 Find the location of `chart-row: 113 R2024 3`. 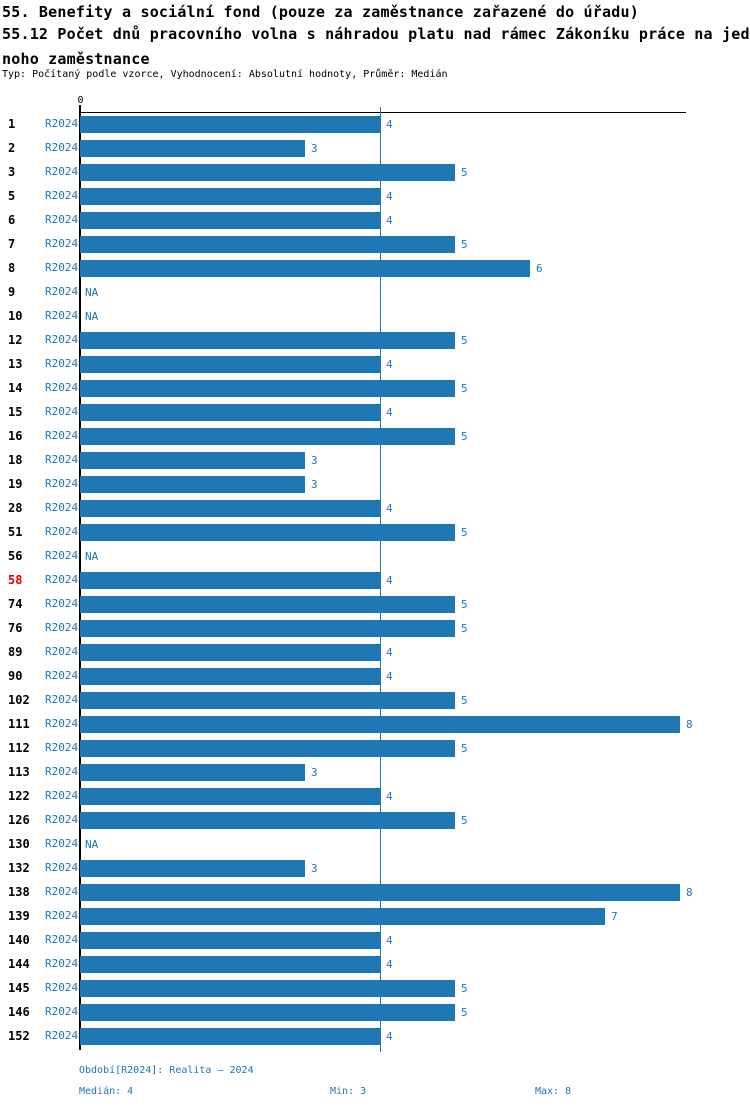

chart-row: 113 R2024 3 is located at coordinates (375, 772).